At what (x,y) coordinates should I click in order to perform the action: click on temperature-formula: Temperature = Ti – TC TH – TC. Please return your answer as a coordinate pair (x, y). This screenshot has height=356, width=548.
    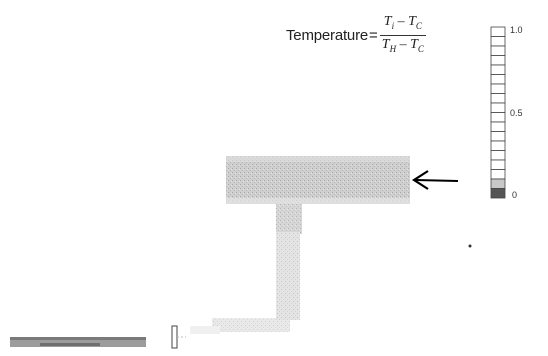
    Looking at the image, I should click on (356, 35).